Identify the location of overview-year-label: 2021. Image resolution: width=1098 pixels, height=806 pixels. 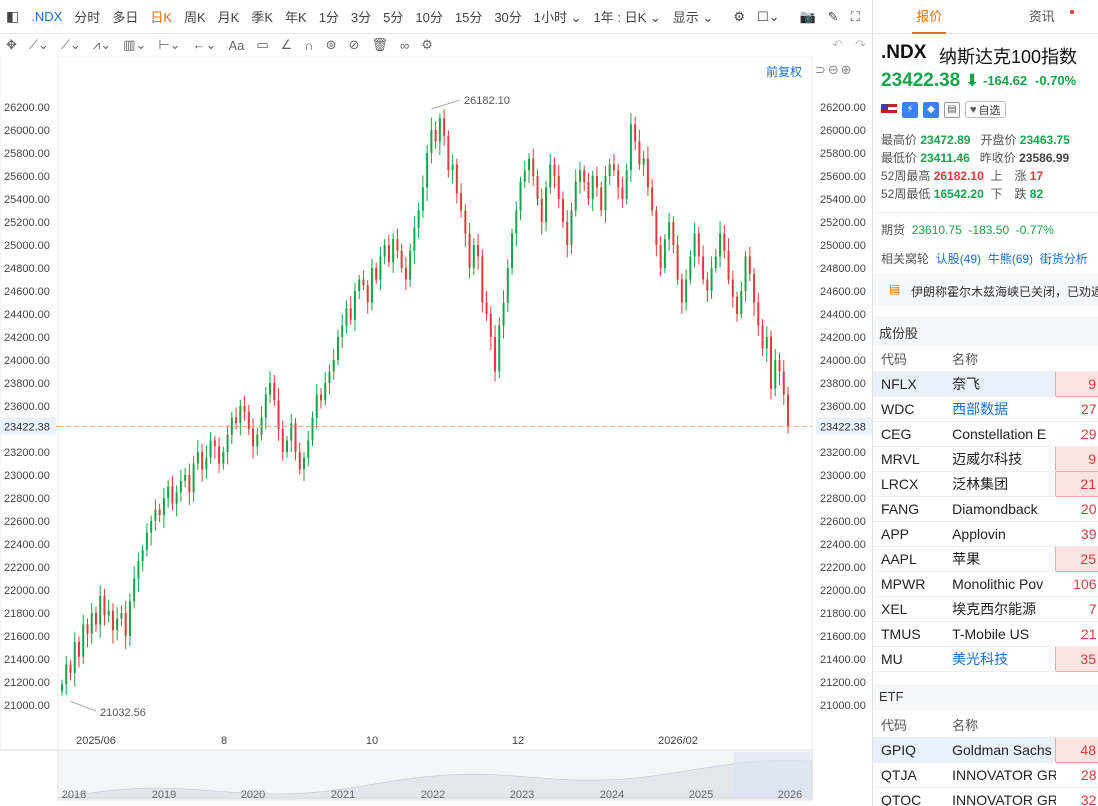
(343, 795).